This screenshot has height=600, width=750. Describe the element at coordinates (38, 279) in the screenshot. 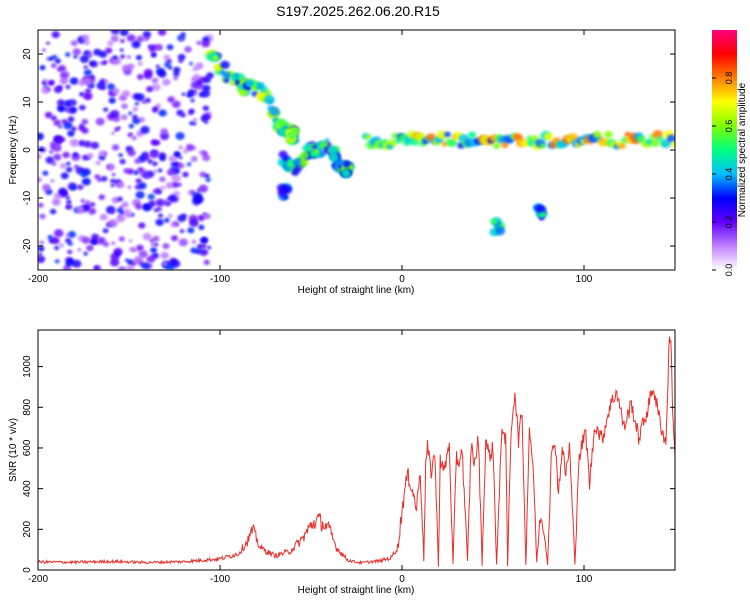

I see `x-tick-label: -200` at that location.